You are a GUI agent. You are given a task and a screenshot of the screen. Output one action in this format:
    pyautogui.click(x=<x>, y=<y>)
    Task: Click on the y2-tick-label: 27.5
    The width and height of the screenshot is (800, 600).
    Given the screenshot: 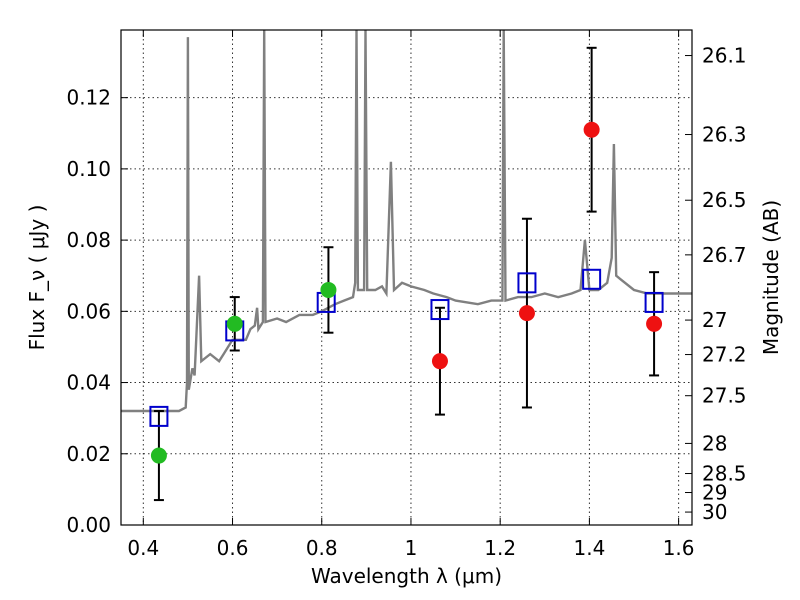 What is the action you would take?
    pyautogui.click(x=724, y=396)
    